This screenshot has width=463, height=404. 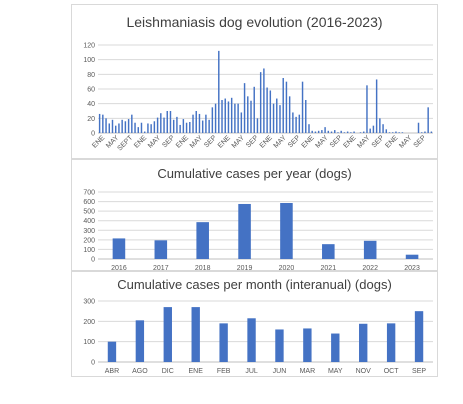 What do you see at coordinates (89, 202) in the screenshot?
I see `y-tick-label: 600` at bounding box center [89, 202].